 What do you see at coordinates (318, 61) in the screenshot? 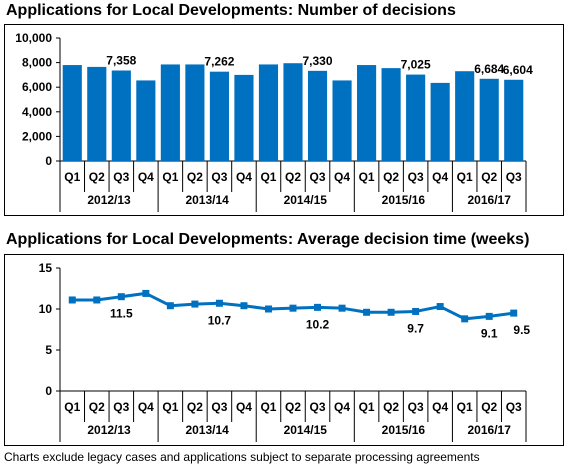
I see `bar-data-label: 7,330` at bounding box center [318, 61].